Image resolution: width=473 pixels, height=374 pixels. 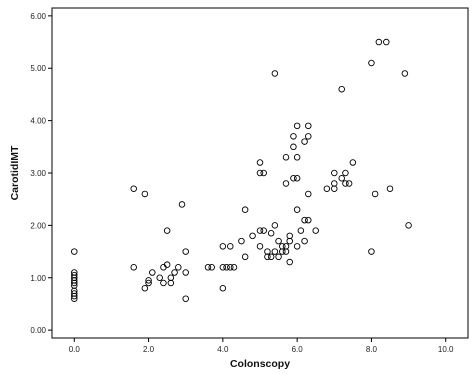 What do you see at coordinates (38, 330) in the screenshot?
I see `y-tick-label: 0.00` at bounding box center [38, 330].